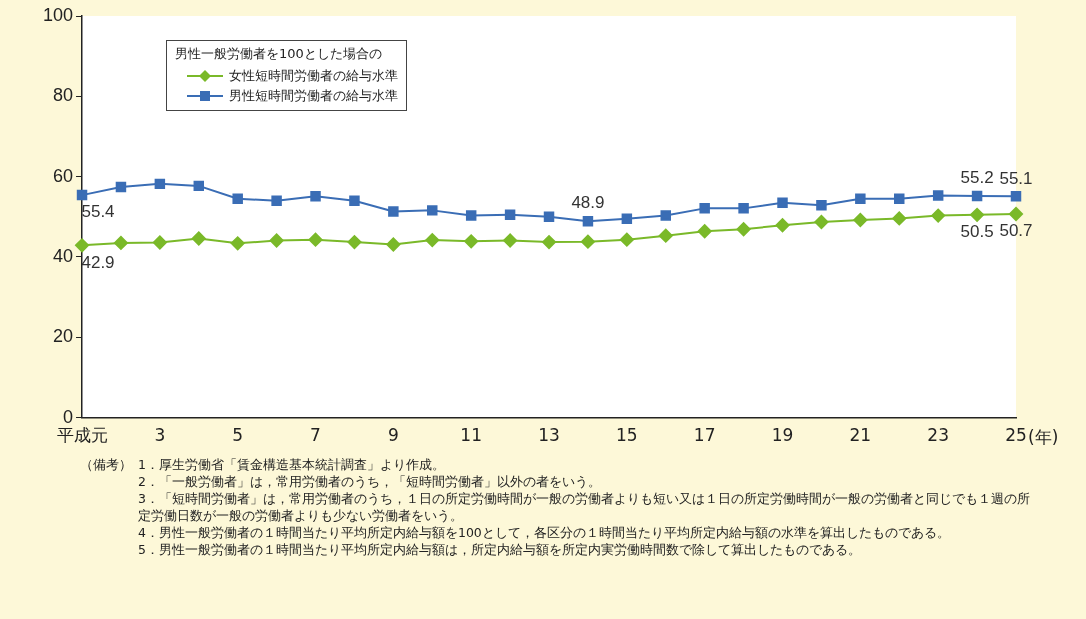 The image size is (1086, 619). What do you see at coordinates (315, 435) in the screenshot?
I see `x-tick-label: 7` at bounding box center [315, 435].